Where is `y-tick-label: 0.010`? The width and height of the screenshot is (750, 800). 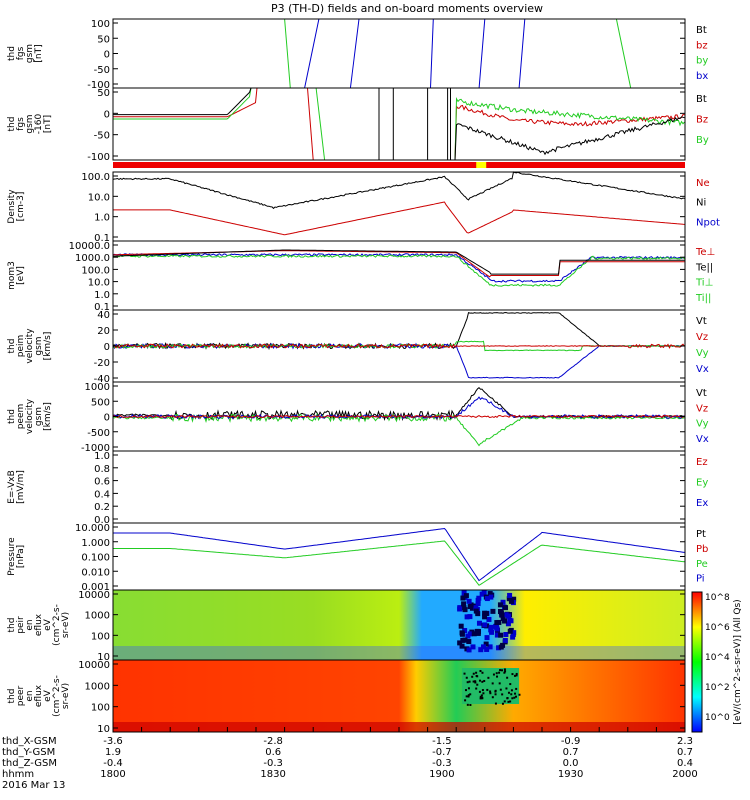 y-tick-label: 0.010 is located at coordinates (95, 572).